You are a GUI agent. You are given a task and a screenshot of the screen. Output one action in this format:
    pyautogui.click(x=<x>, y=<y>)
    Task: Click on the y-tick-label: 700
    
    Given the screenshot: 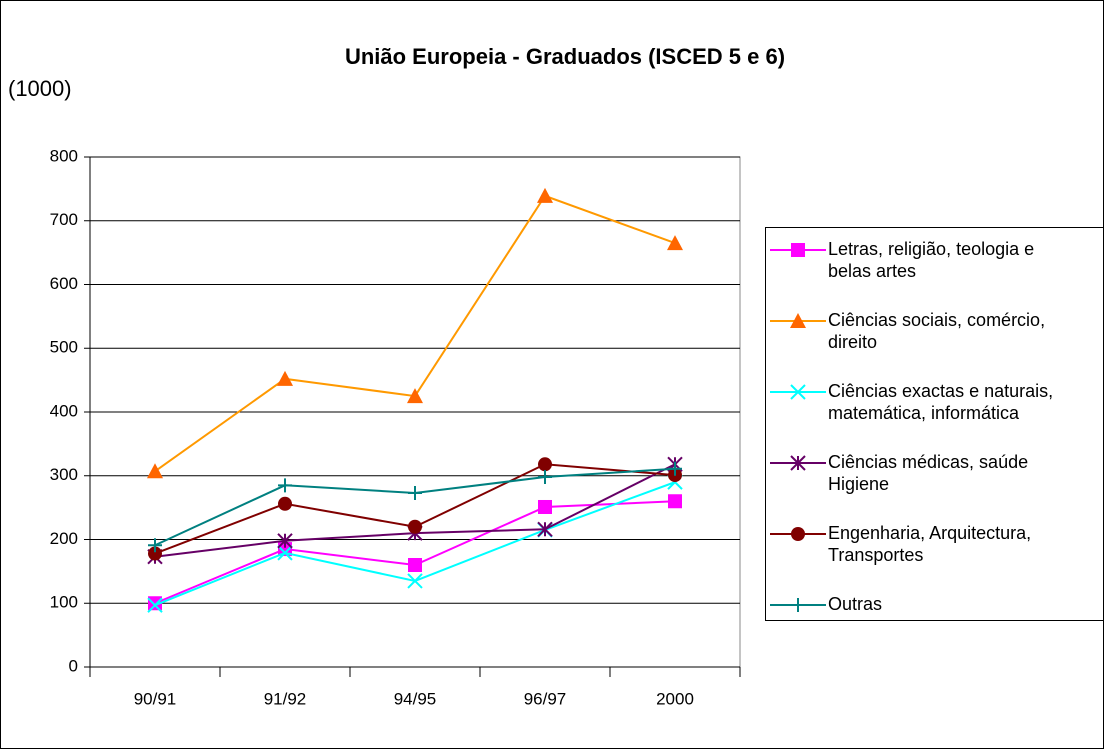 What is the action you would take?
    pyautogui.click(x=64, y=219)
    